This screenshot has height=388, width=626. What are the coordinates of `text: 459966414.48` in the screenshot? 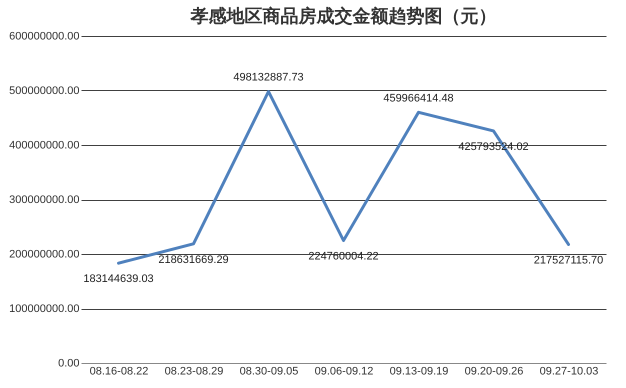 It's located at (418, 98).